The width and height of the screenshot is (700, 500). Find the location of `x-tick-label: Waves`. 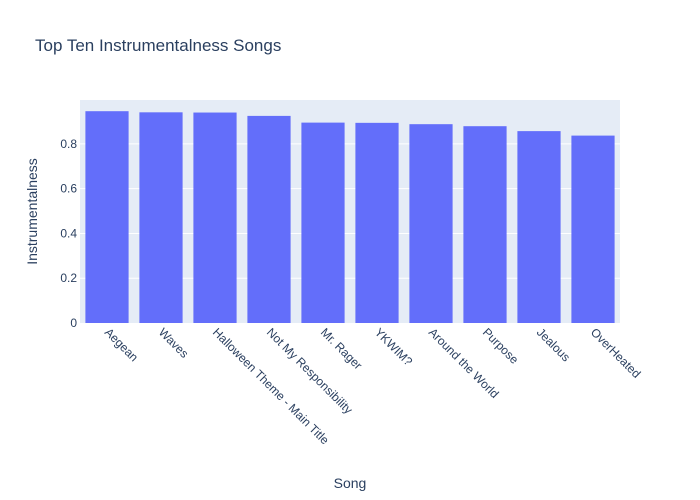

x-tick-label: Waves is located at coordinates (174, 343).